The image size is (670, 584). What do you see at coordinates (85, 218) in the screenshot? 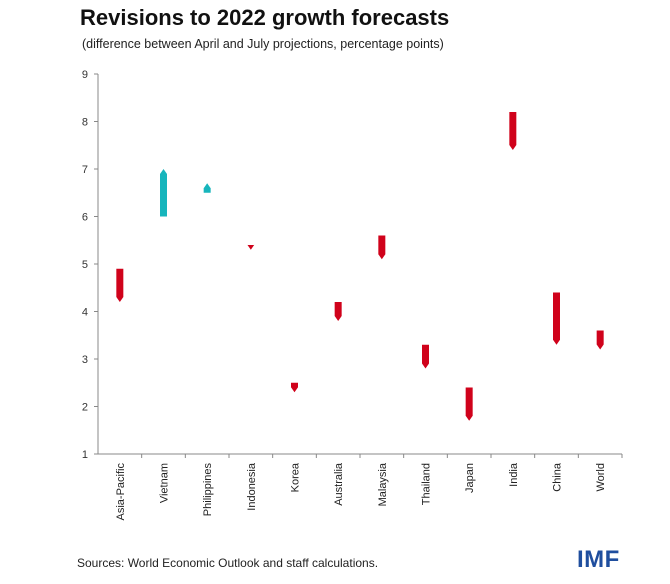
I see `y-tick-label: 6` at bounding box center [85, 218].